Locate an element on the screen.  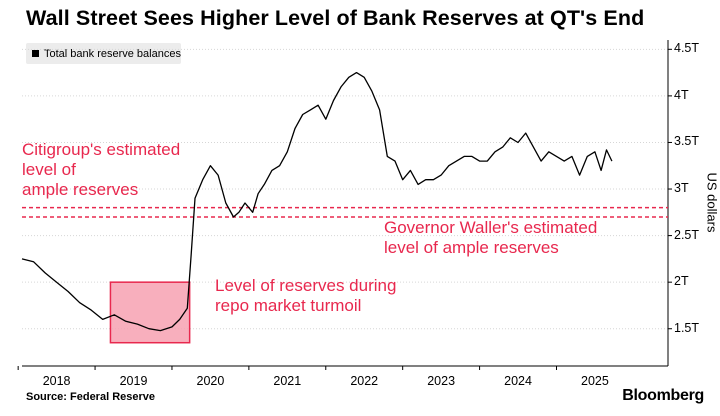
y-tick-label: 3T is located at coordinates (681, 188).